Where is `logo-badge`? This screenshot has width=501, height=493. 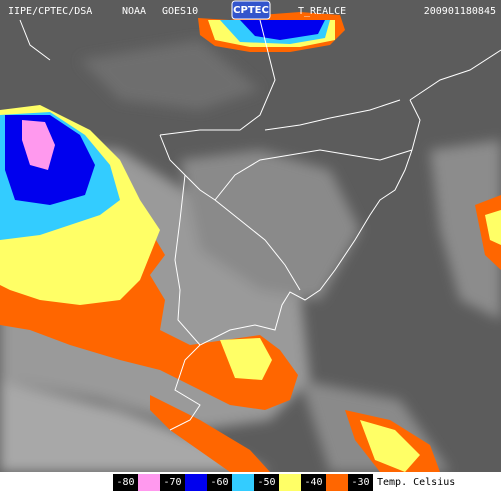 logo-badge is located at coordinates (251, 10).